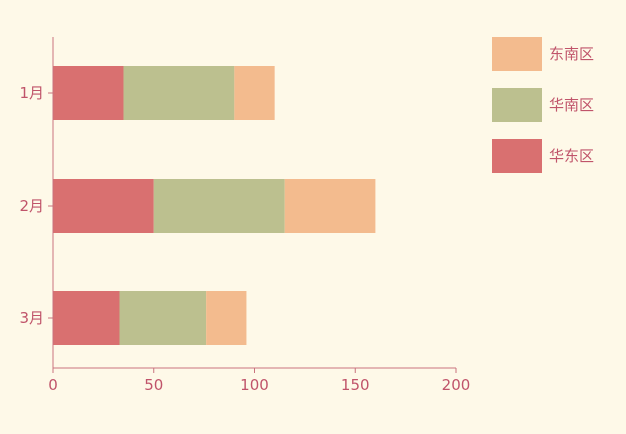 Image resolution: width=626 pixels, height=434 pixels. I want to click on x-tick-label-3: 100, so click(254, 385).